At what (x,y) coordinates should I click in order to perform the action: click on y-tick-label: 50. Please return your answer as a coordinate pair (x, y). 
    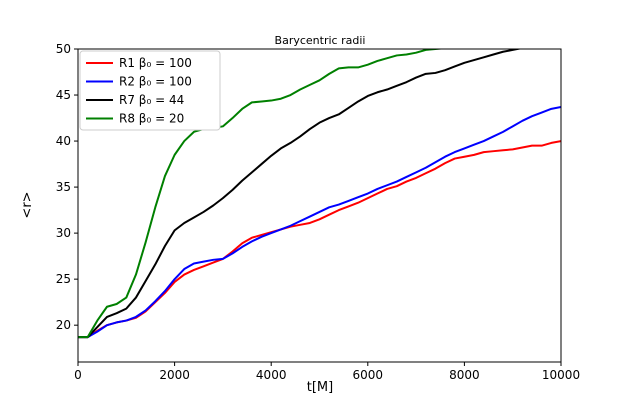
    Looking at the image, I should click on (63, 49).